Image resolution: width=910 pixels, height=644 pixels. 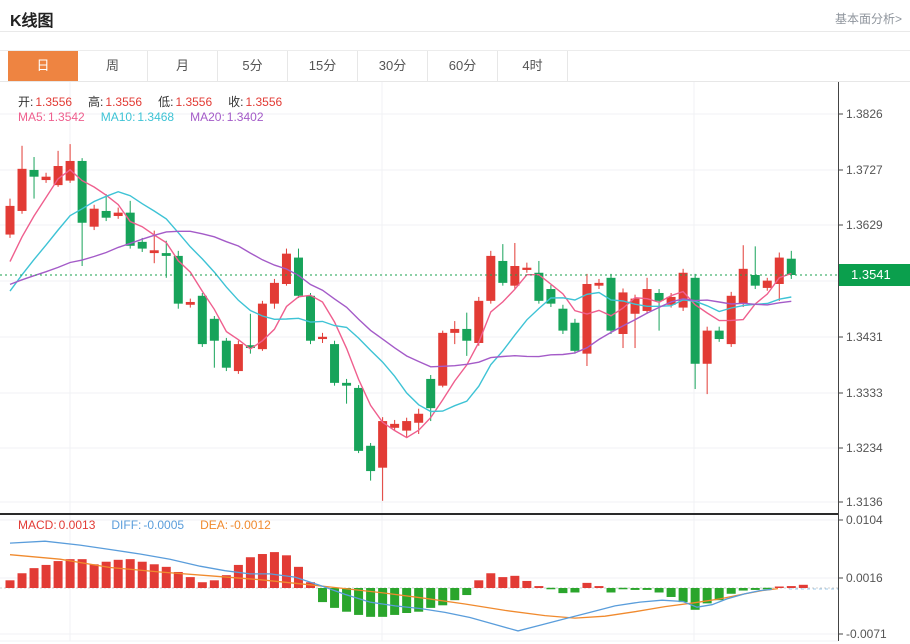 What do you see at coordinates (866, 634) in the screenshot?
I see `axis-label: -0.0071` at bounding box center [866, 634].